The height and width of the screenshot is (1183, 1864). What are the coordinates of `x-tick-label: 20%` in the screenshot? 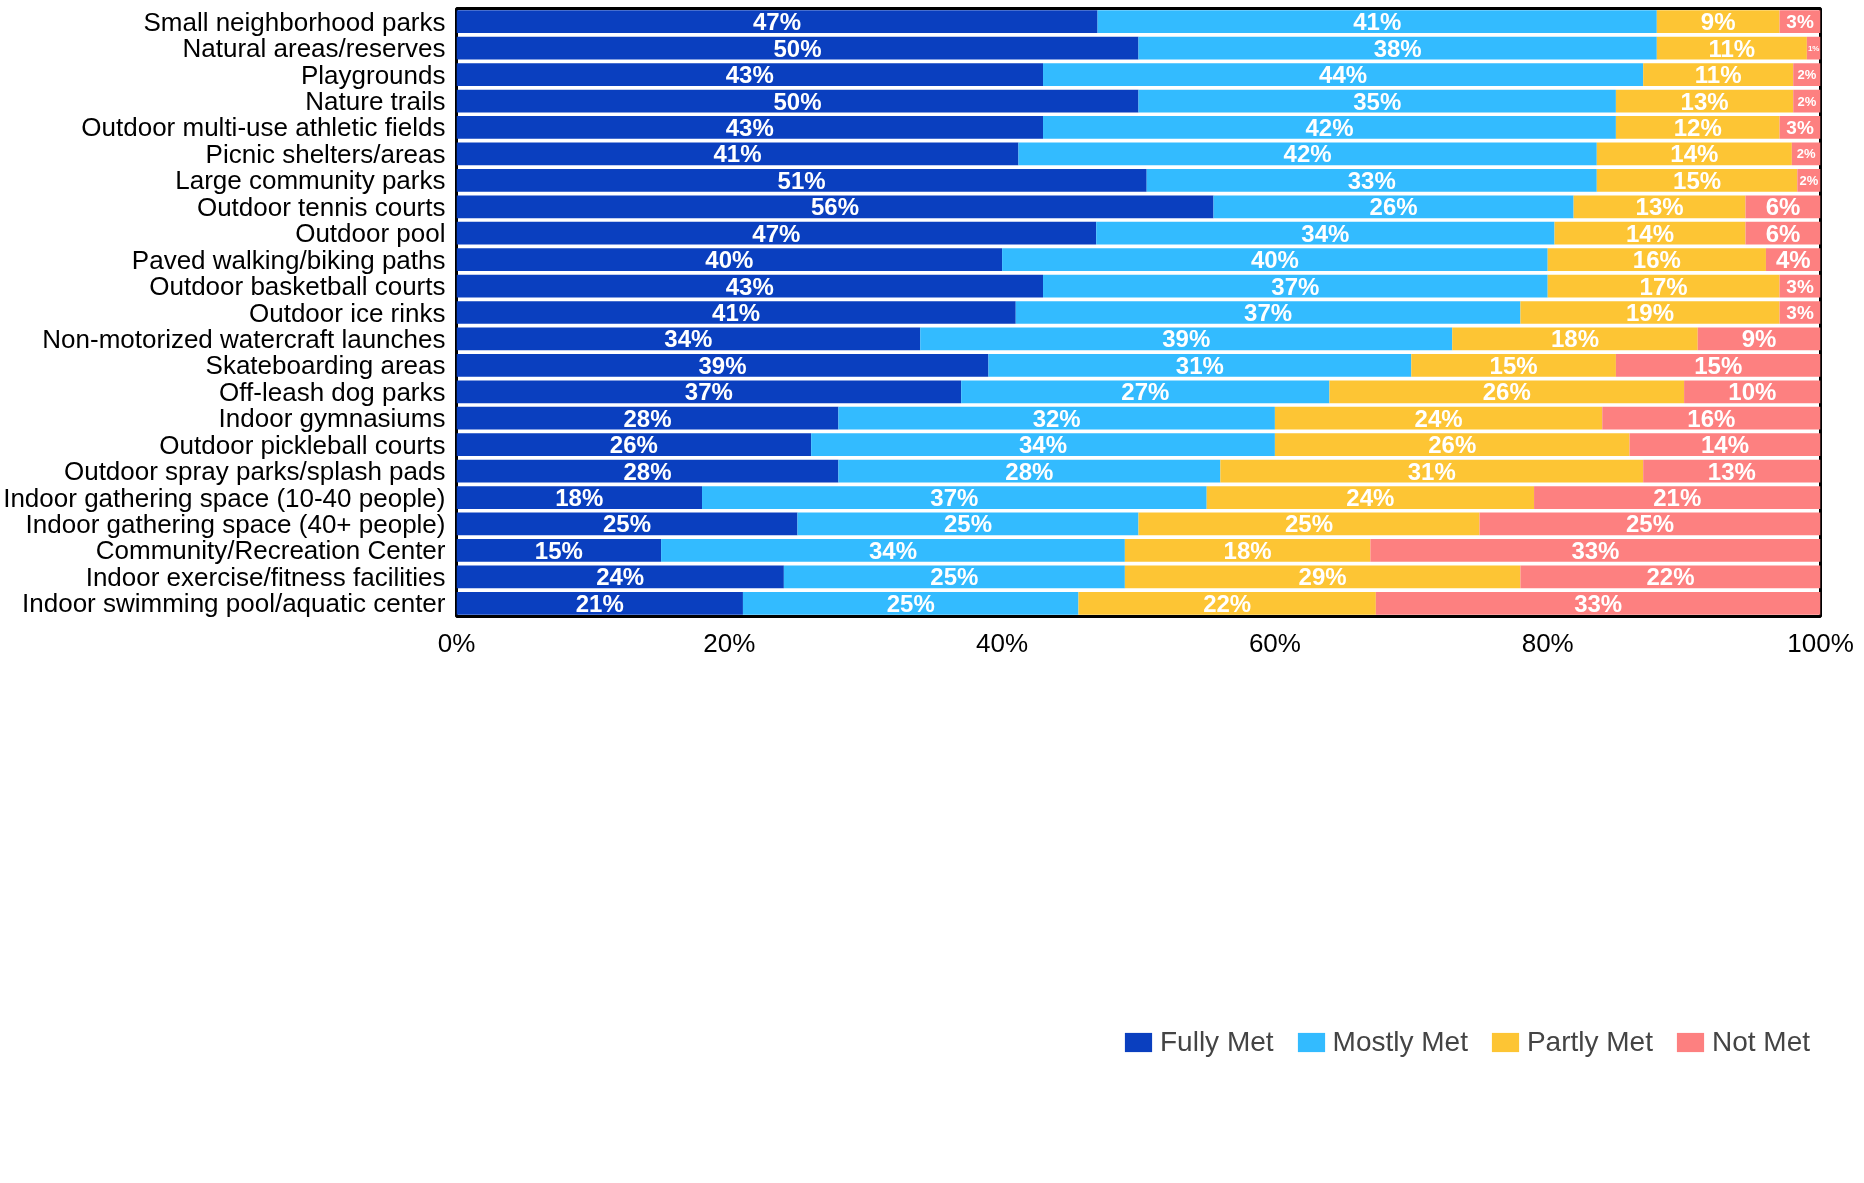 It's located at (729, 642).